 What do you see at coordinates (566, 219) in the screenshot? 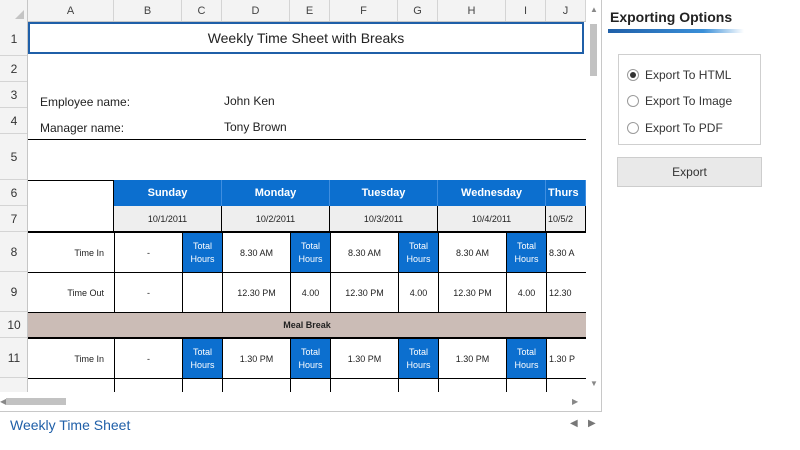
I see `date-cell: 10/5/2` at bounding box center [566, 219].